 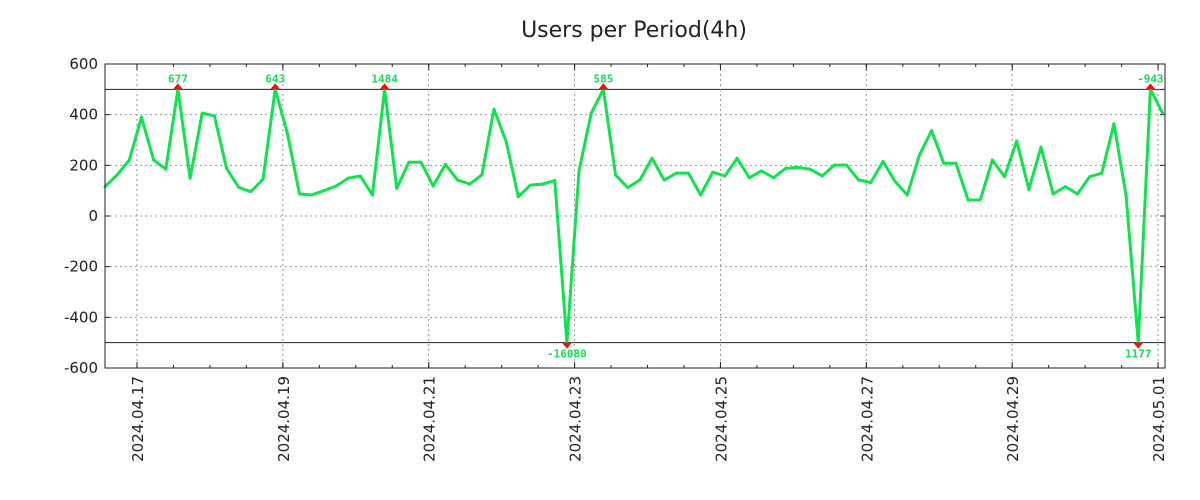 I want to click on x-tick-label: 2024.04.25, so click(x=721, y=419).